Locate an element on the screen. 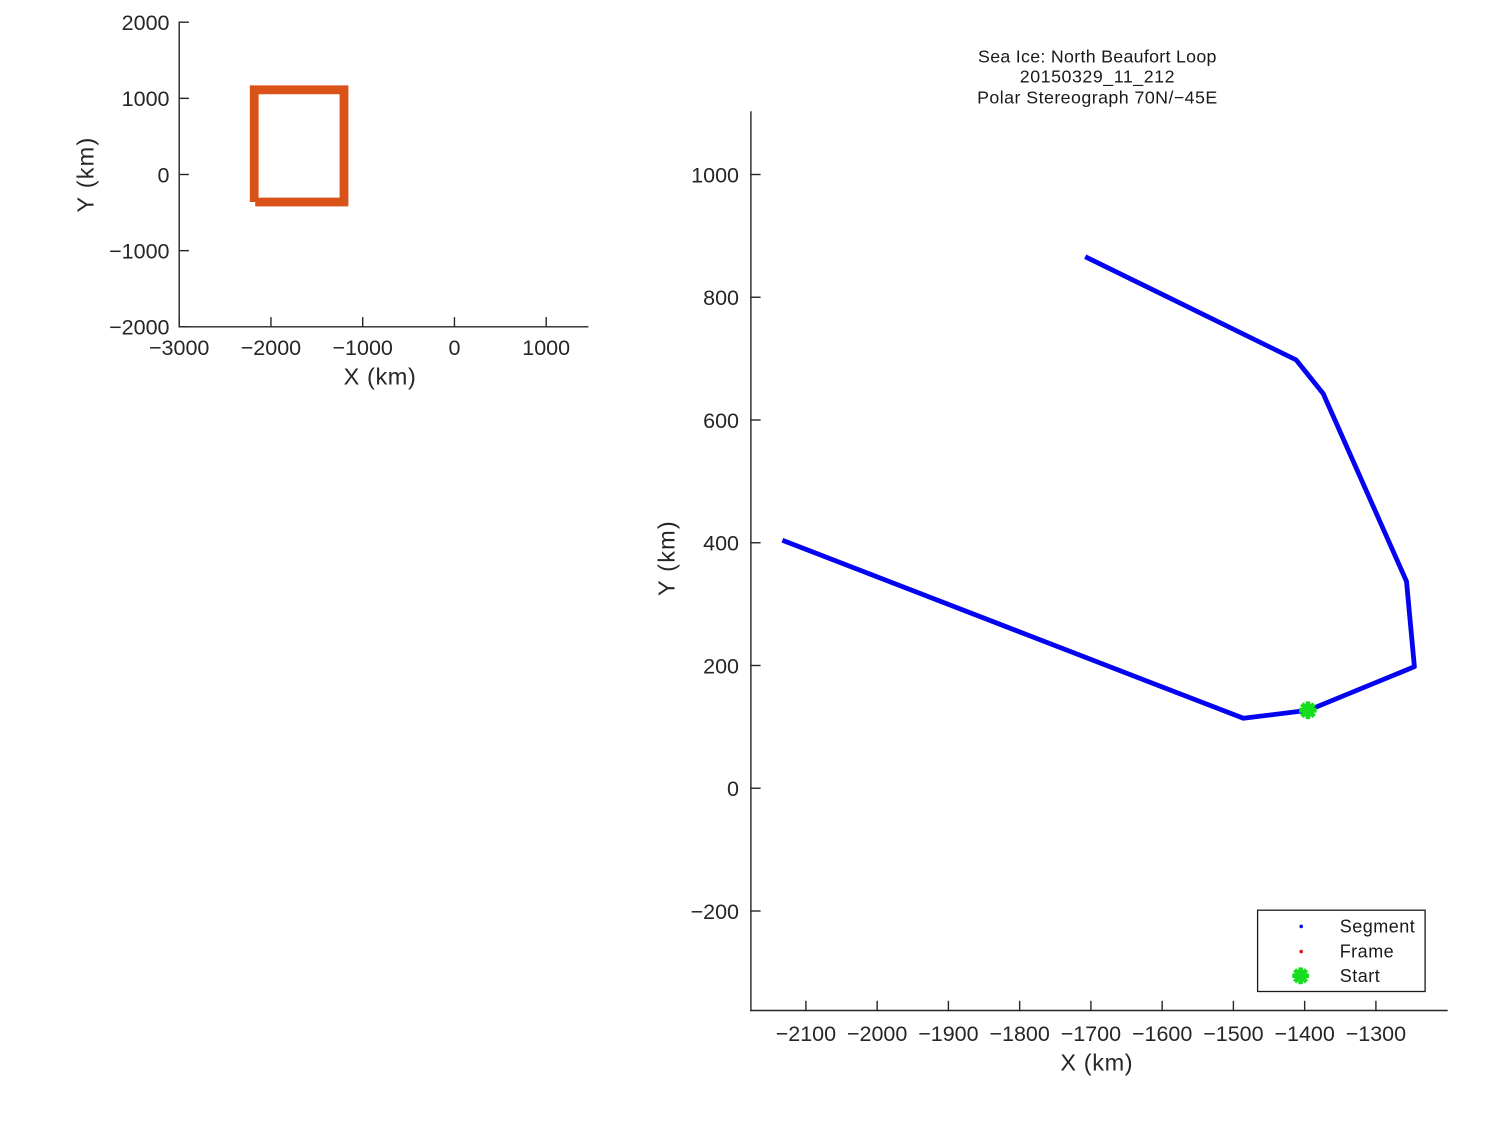 Image resolution: width=1500 pixels, height=1130 pixels. svg-text: 20150329_11_212 is located at coordinates (1097, 77).